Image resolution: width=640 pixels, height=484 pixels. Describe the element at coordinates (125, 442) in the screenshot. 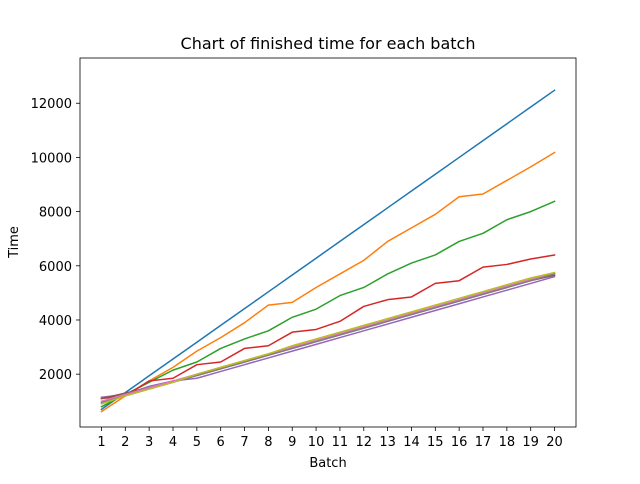

I see `x-tick-label: 2` at that location.